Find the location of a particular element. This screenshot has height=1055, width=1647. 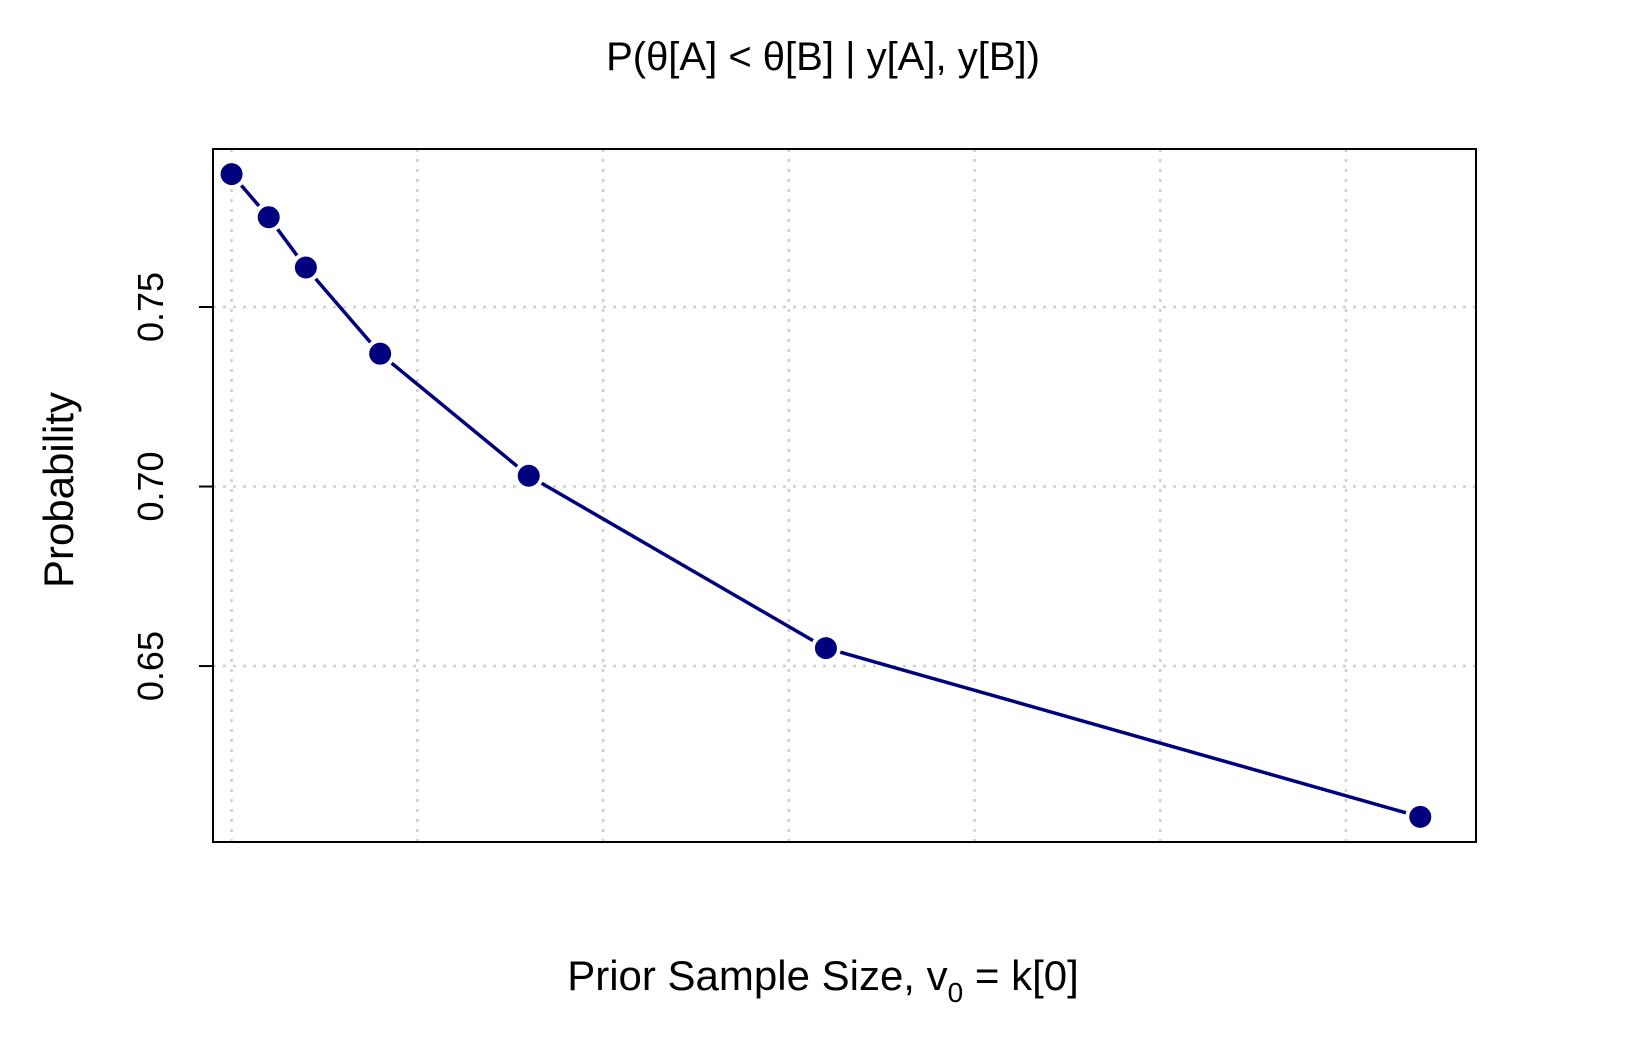

y-tick-label-3: 0.75 is located at coordinates (150, 307).